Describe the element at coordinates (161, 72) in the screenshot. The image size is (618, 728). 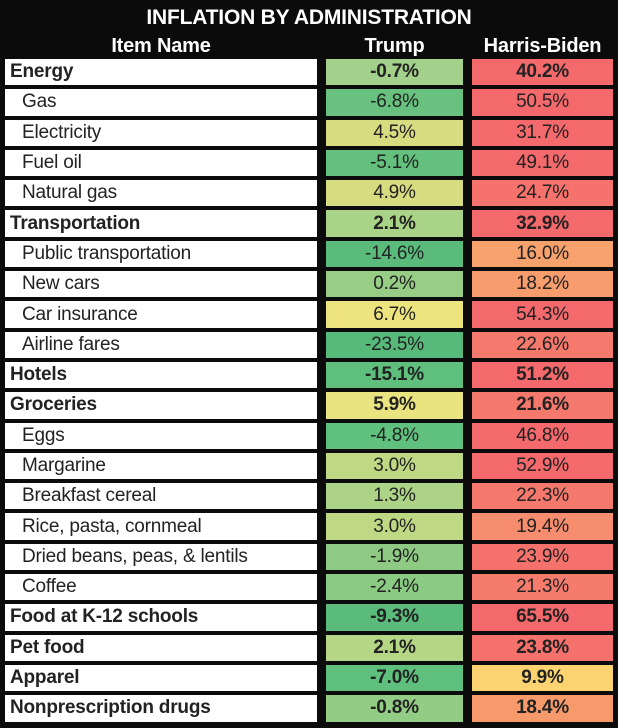
I see `item-cell: Energy` at that location.